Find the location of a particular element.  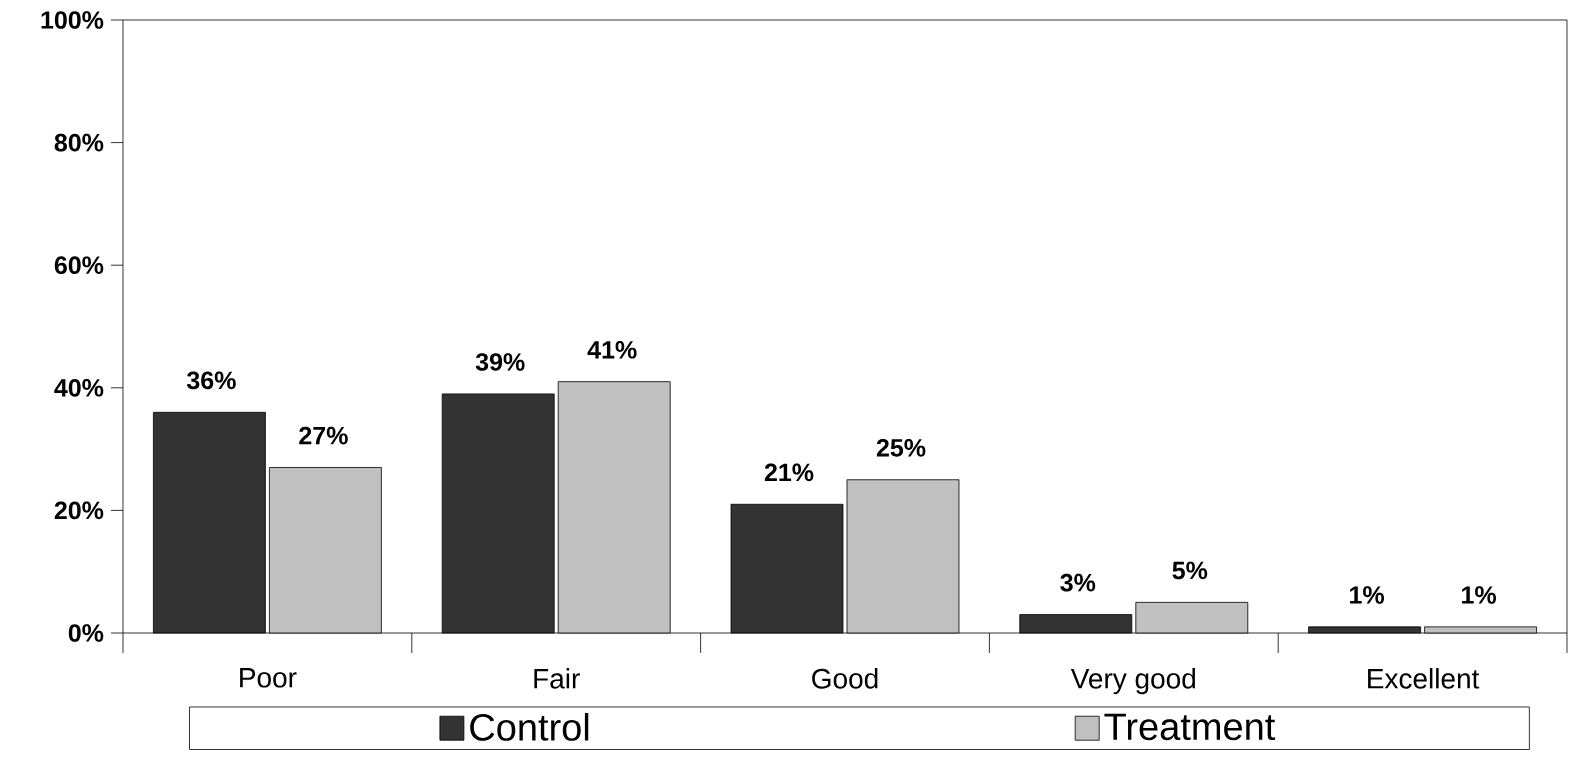

data-label: 21% is located at coordinates (789, 472).